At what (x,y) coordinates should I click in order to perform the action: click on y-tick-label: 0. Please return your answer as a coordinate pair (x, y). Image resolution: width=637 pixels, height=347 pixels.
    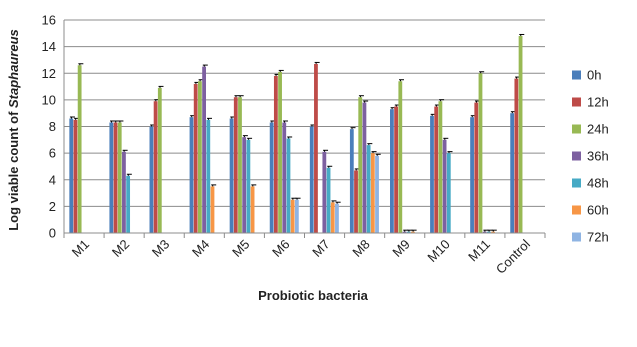
    Looking at the image, I should click on (52, 233).